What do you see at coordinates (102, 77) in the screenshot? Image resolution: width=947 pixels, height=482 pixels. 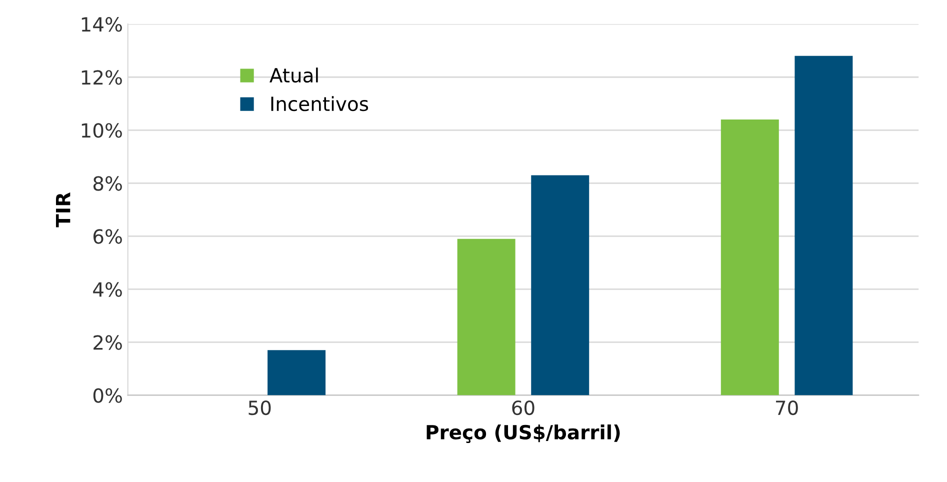 I see `y-tick-label: 12%` at bounding box center [102, 77].